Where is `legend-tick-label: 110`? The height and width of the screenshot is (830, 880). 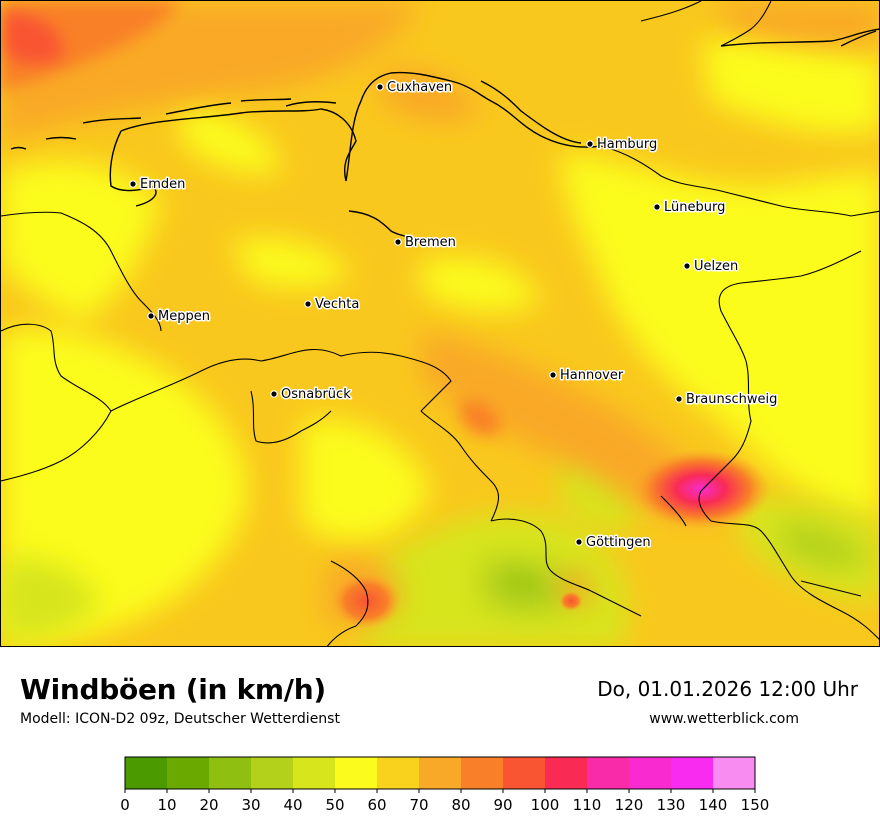
legend-tick-label: 110 is located at coordinates (587, 805).